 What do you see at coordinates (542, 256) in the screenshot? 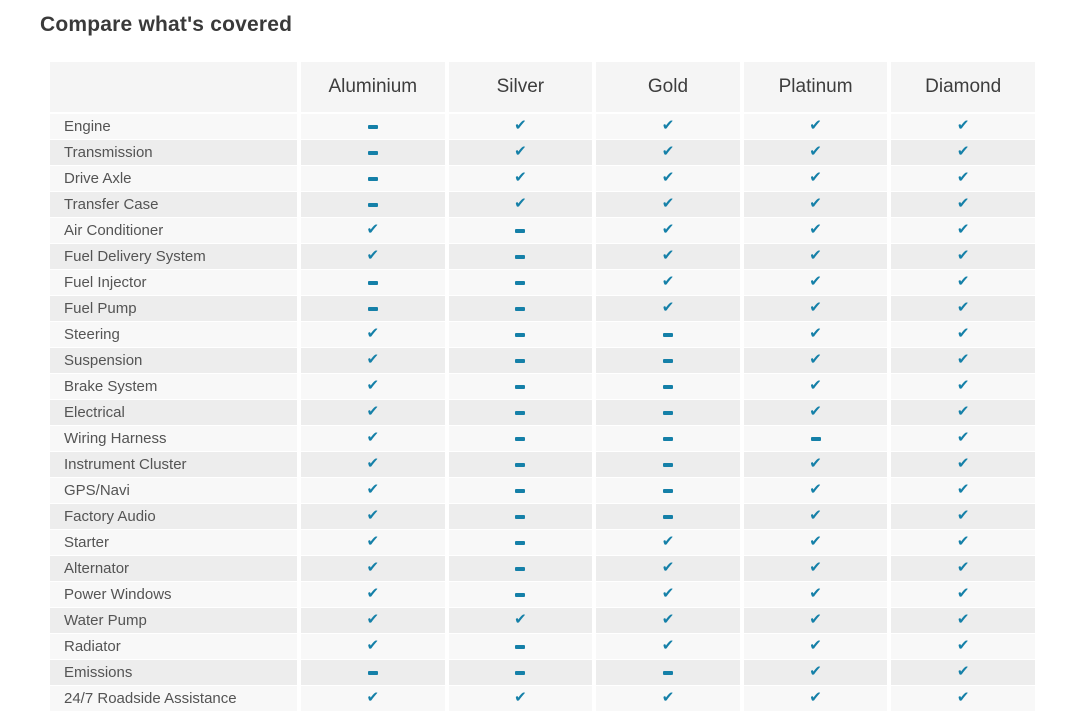
I see `table-row: Fuel Delivery System ✔ ✔ ✔ ✔` at bounding box center [542, 256].